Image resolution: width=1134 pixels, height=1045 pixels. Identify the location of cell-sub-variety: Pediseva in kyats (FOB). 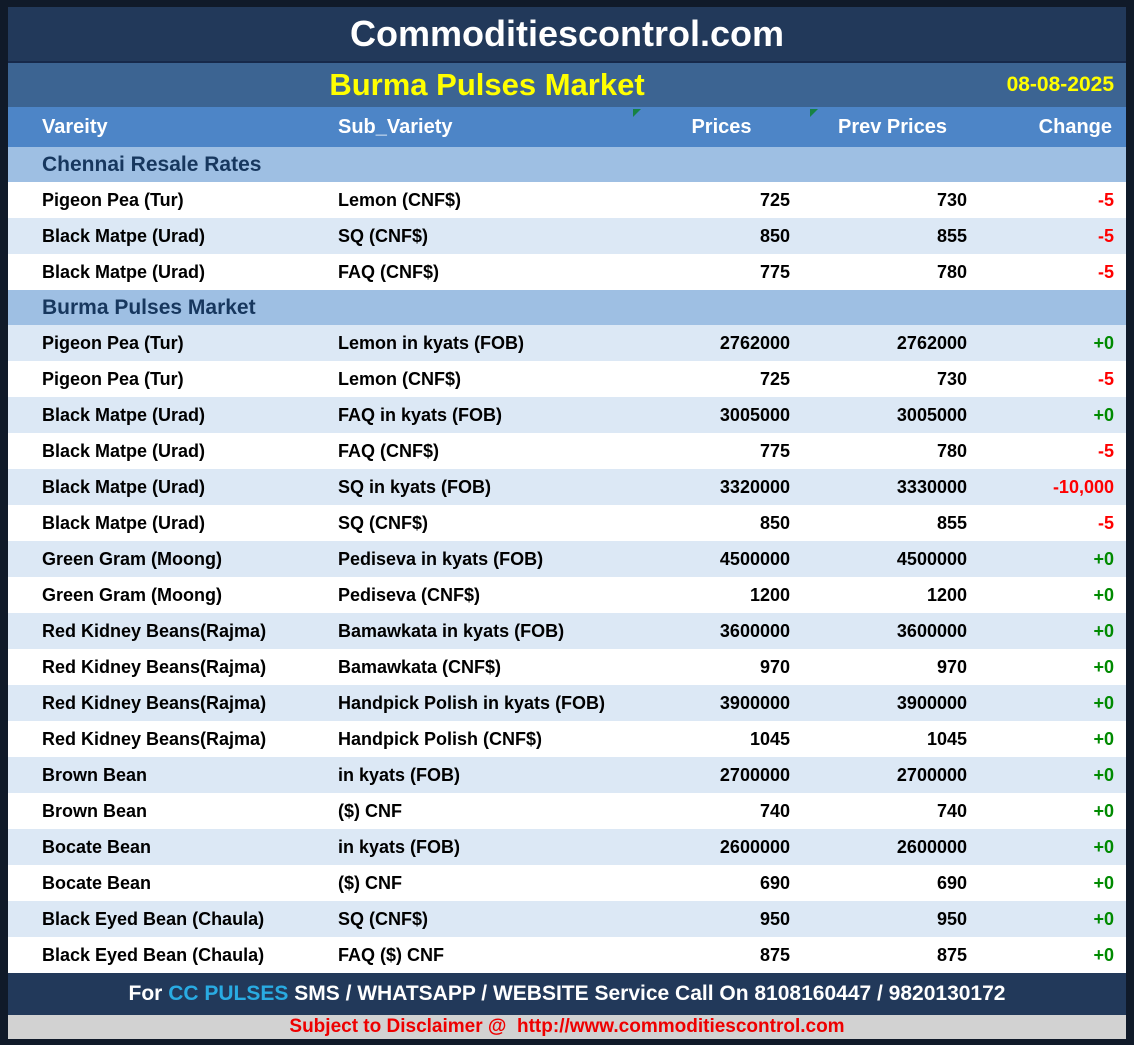
(441, 558).